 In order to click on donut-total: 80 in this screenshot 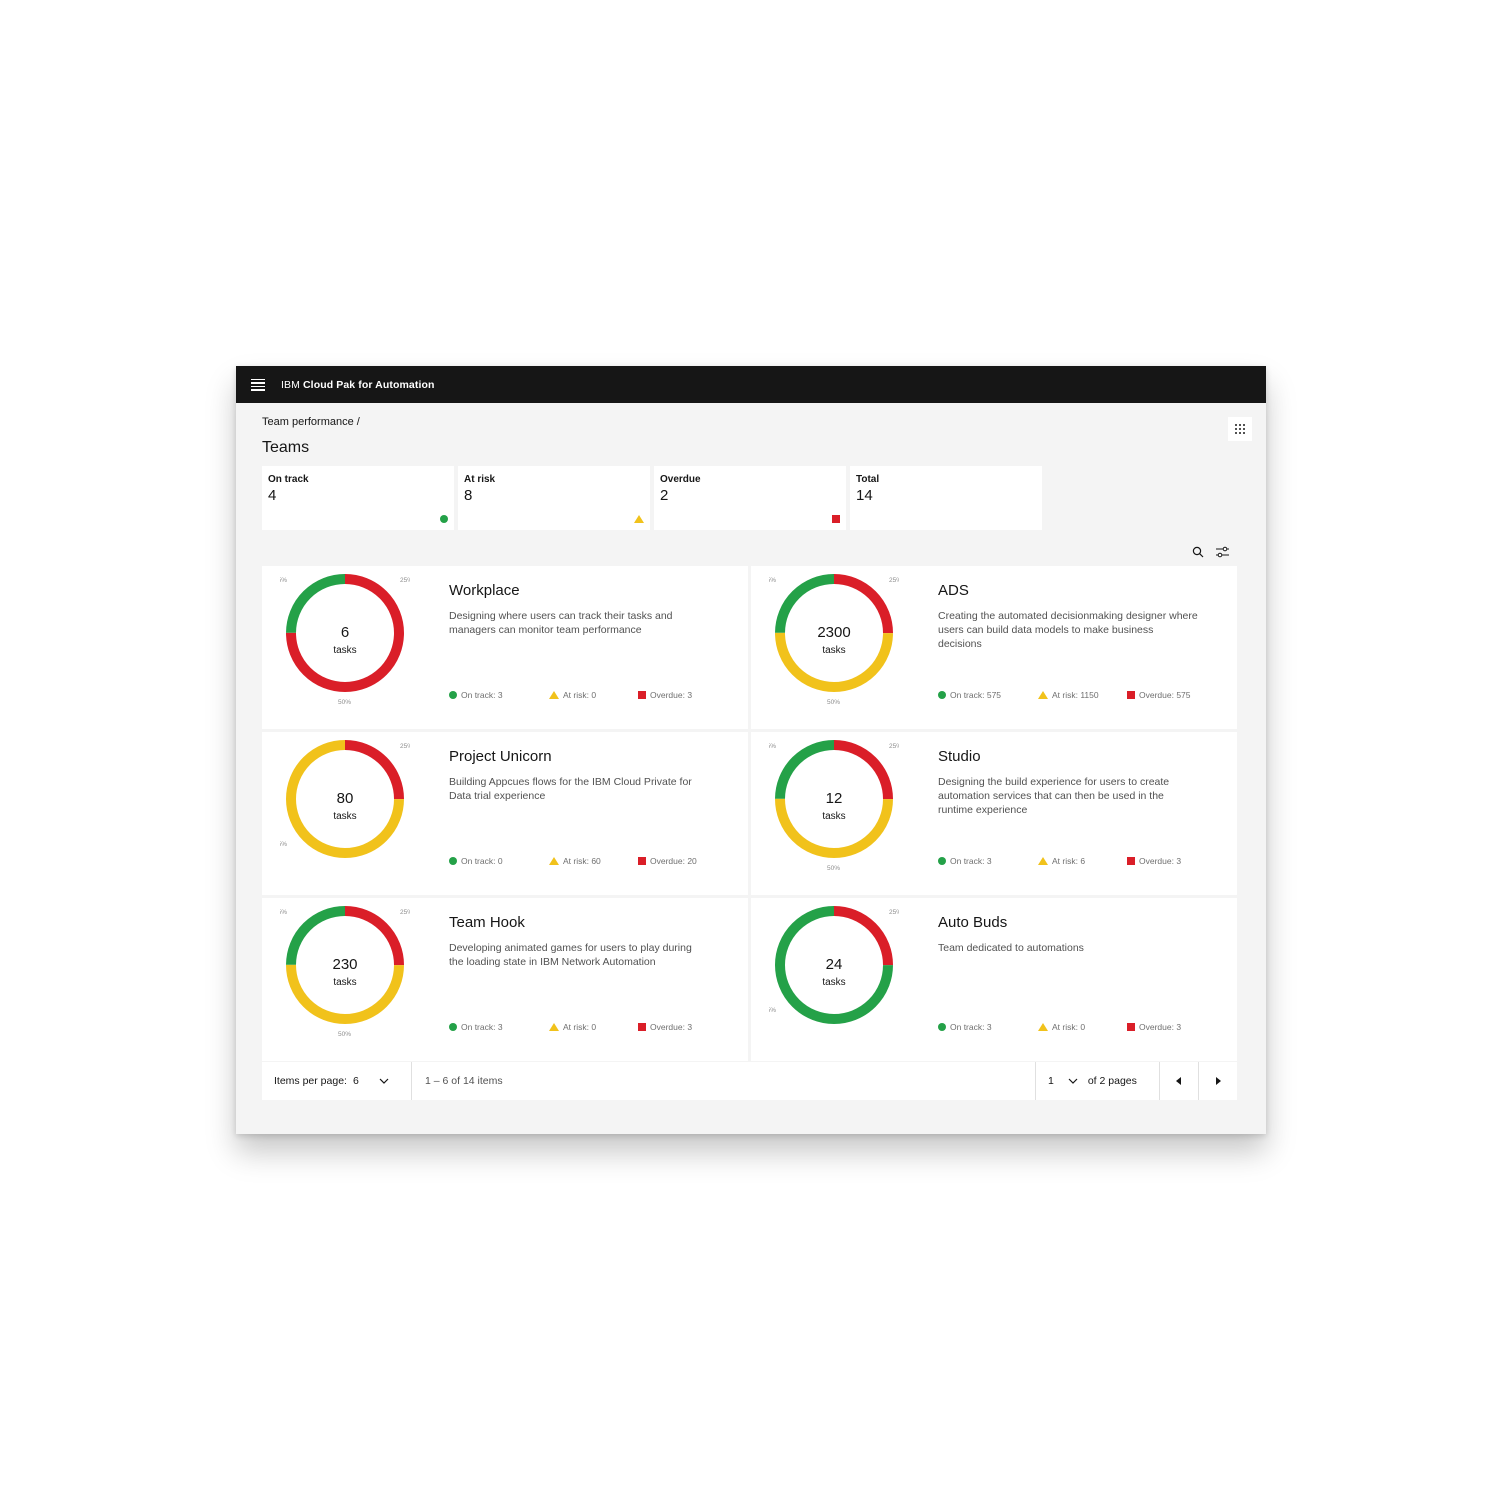, I will do `click(345, 798)`.